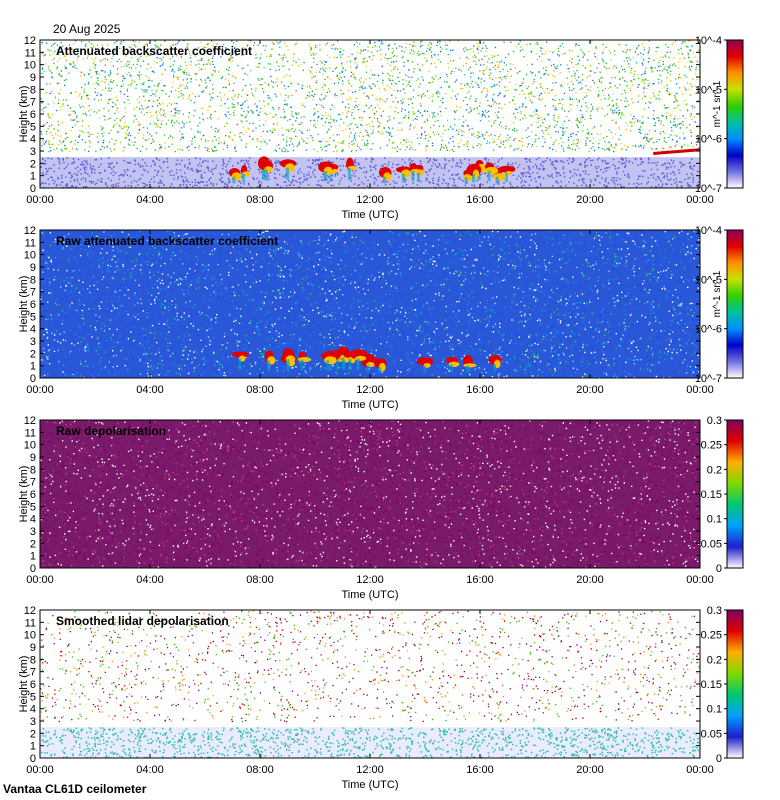 Image resolution: width=780 pixels, height=800 pixels. I want to click on chart-title: Raw attenuated backscatter coefficient, so click(167, 241).